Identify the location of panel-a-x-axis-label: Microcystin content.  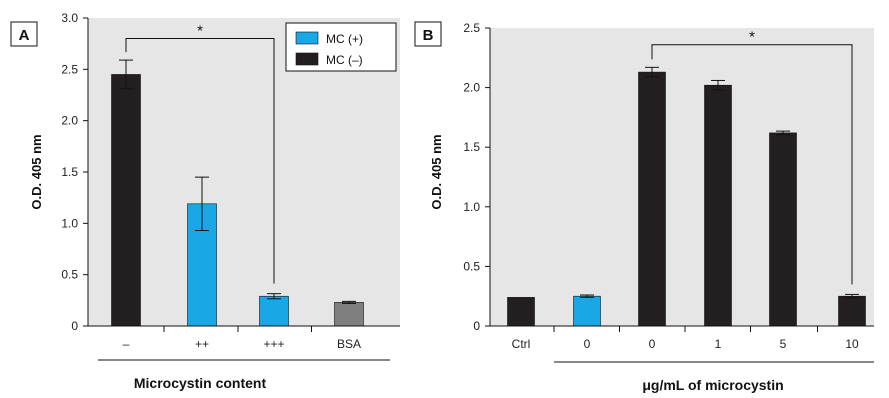
(200, 383).